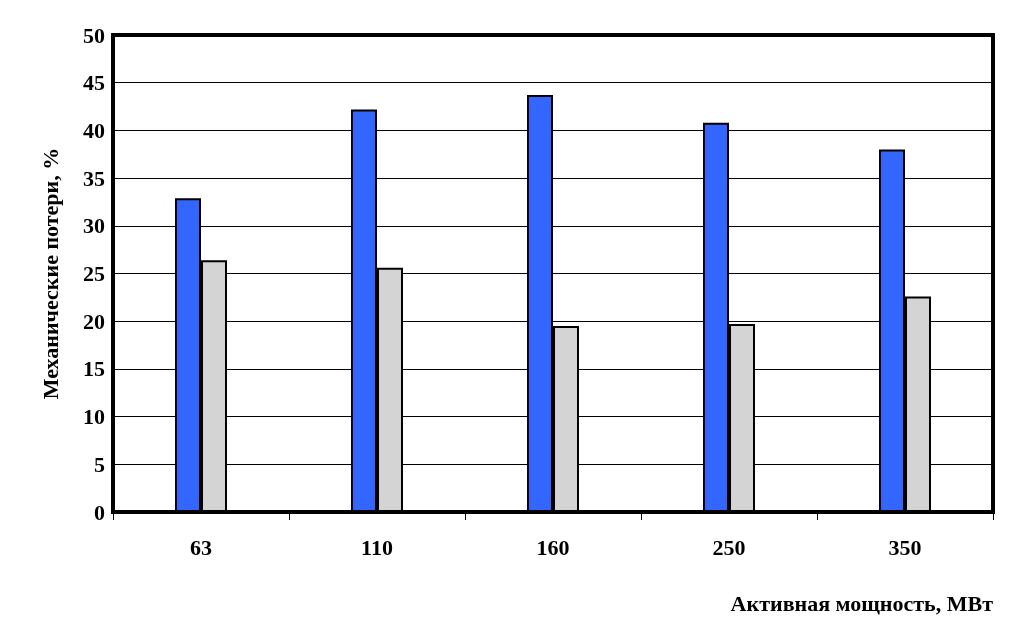  Describe the element at coordinates (94, 83) in the screenshot. I see `y-tick-label: 45` at that location.